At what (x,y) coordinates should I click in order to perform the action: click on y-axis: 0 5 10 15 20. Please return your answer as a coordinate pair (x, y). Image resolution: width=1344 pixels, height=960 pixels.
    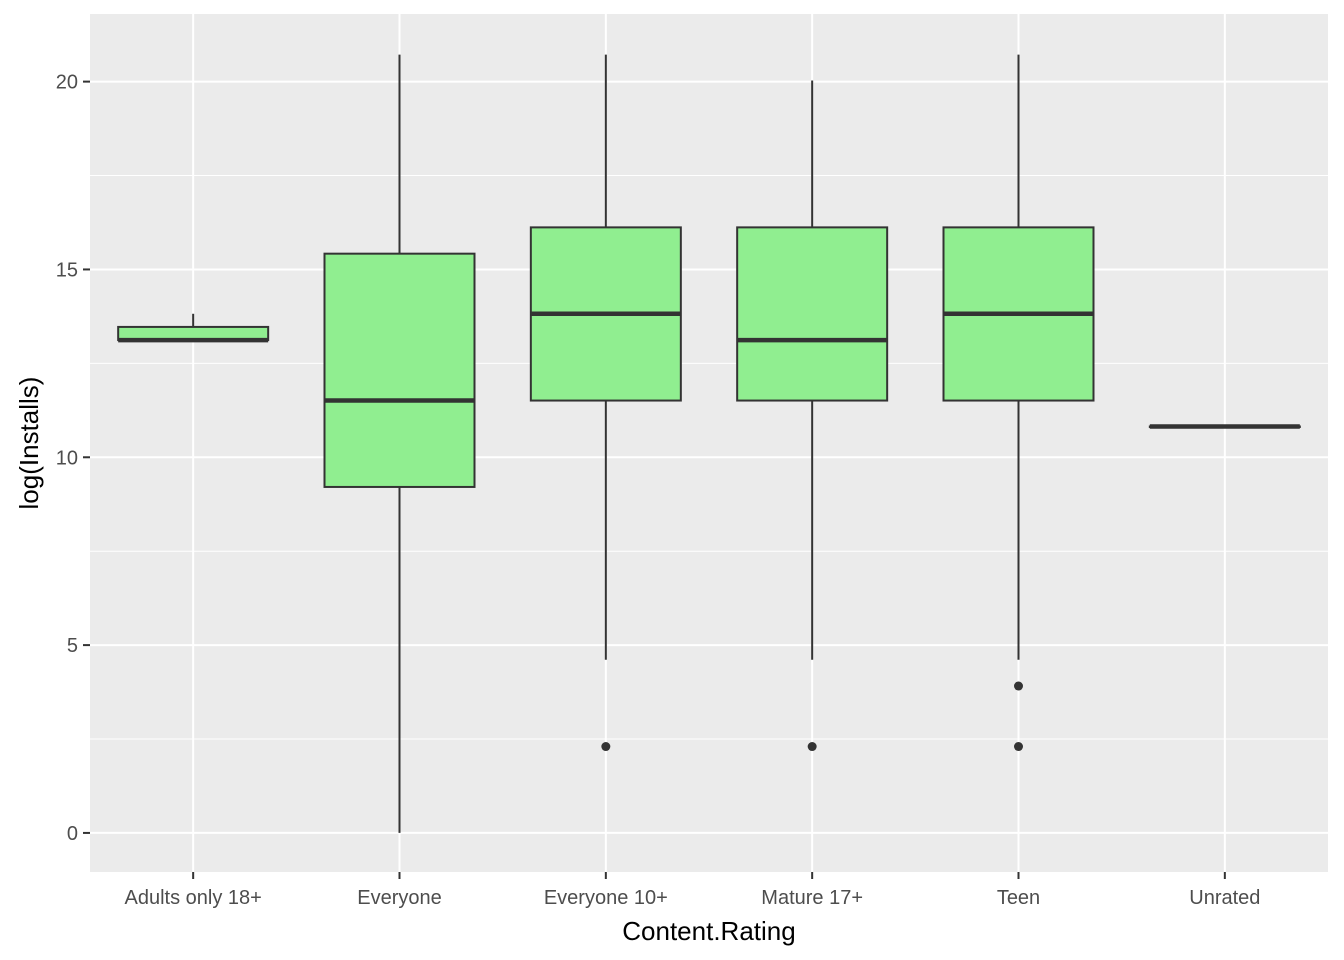
    Looking at the image, I should click on (73, 458).